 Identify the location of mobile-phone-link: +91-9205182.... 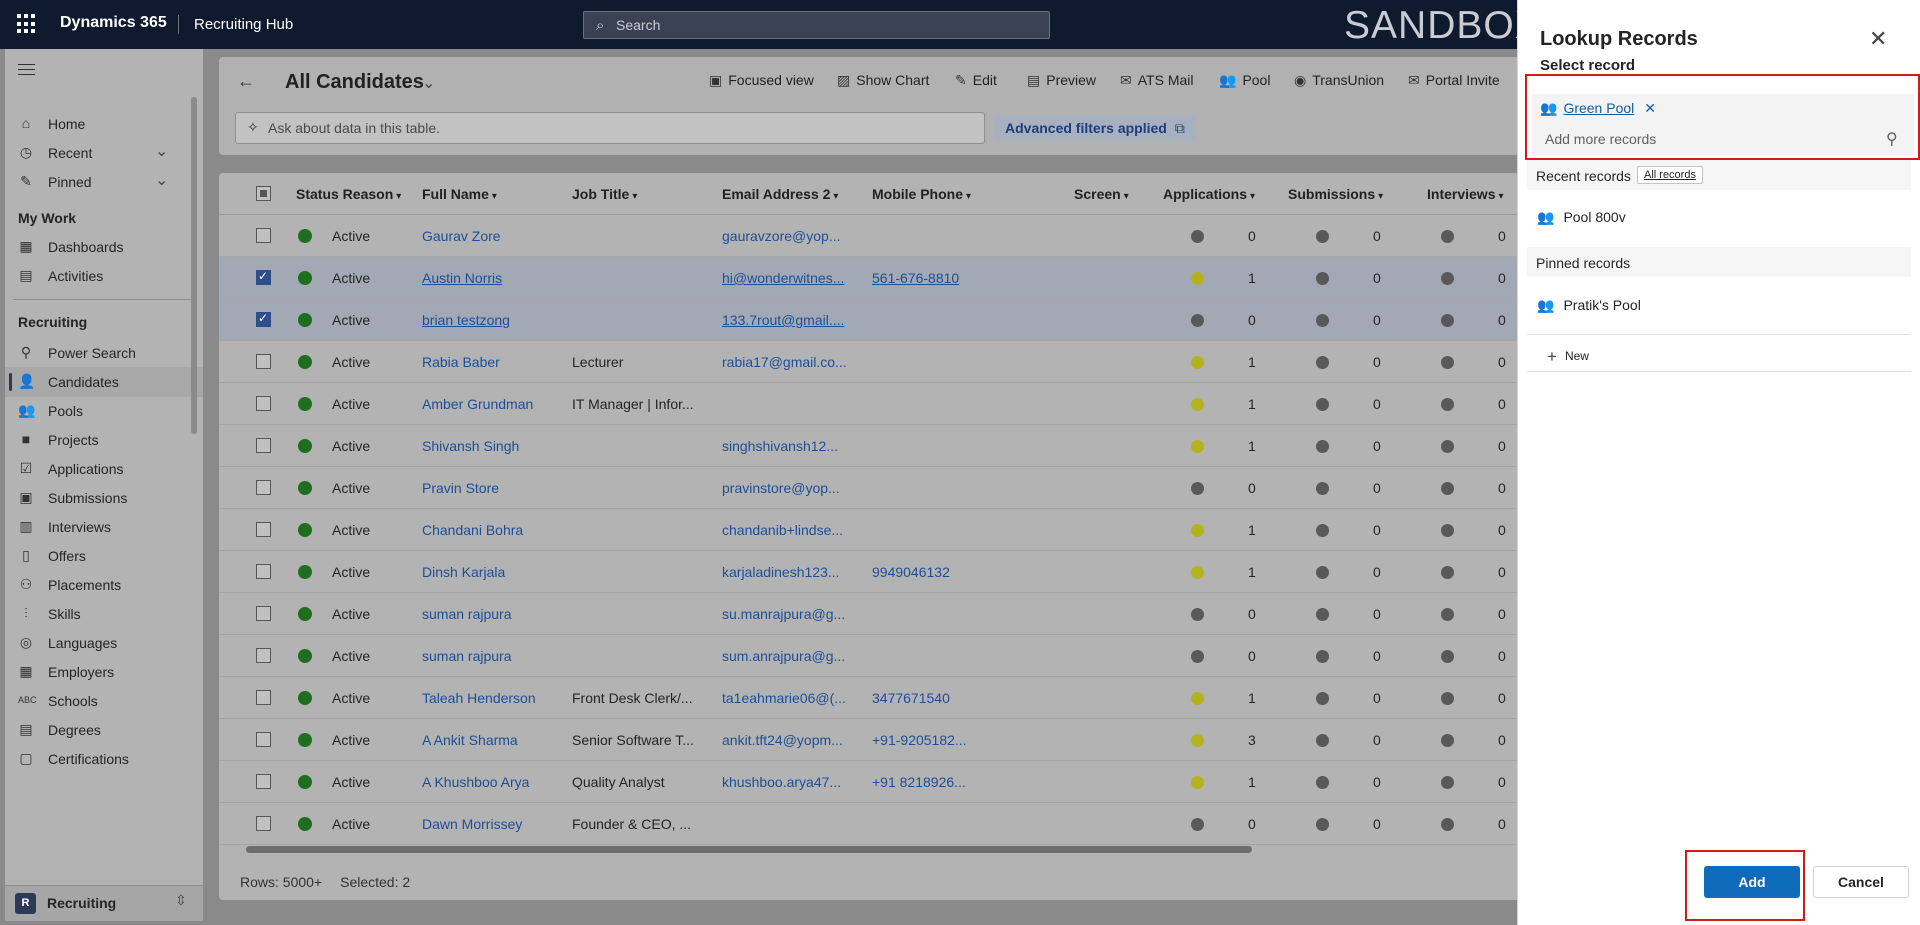
(919, 740).